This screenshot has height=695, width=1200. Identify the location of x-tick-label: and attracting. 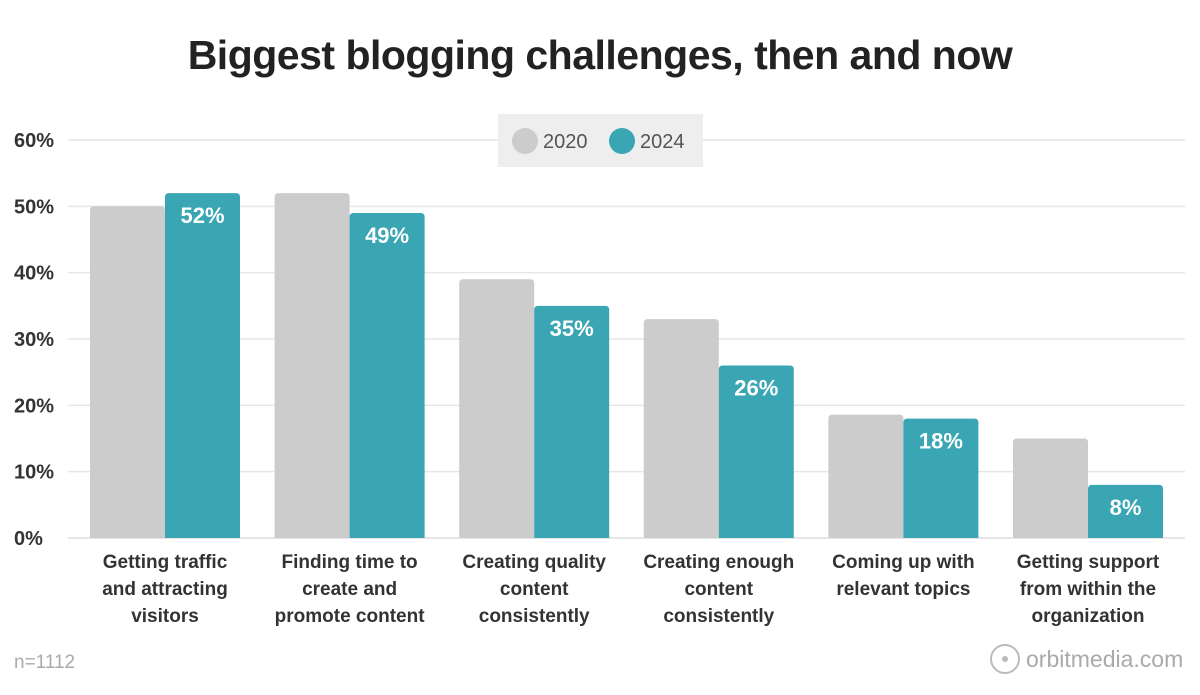
(165, 589).